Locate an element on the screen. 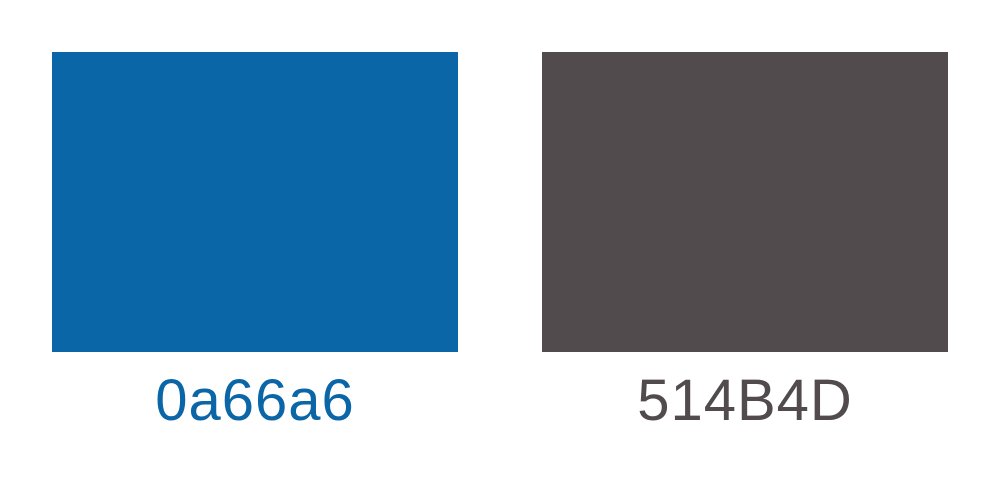 The height and width of the screenshot is (488, 1000). color-code-label-blue: 0a66a6 is located at coordinates (255, 400).